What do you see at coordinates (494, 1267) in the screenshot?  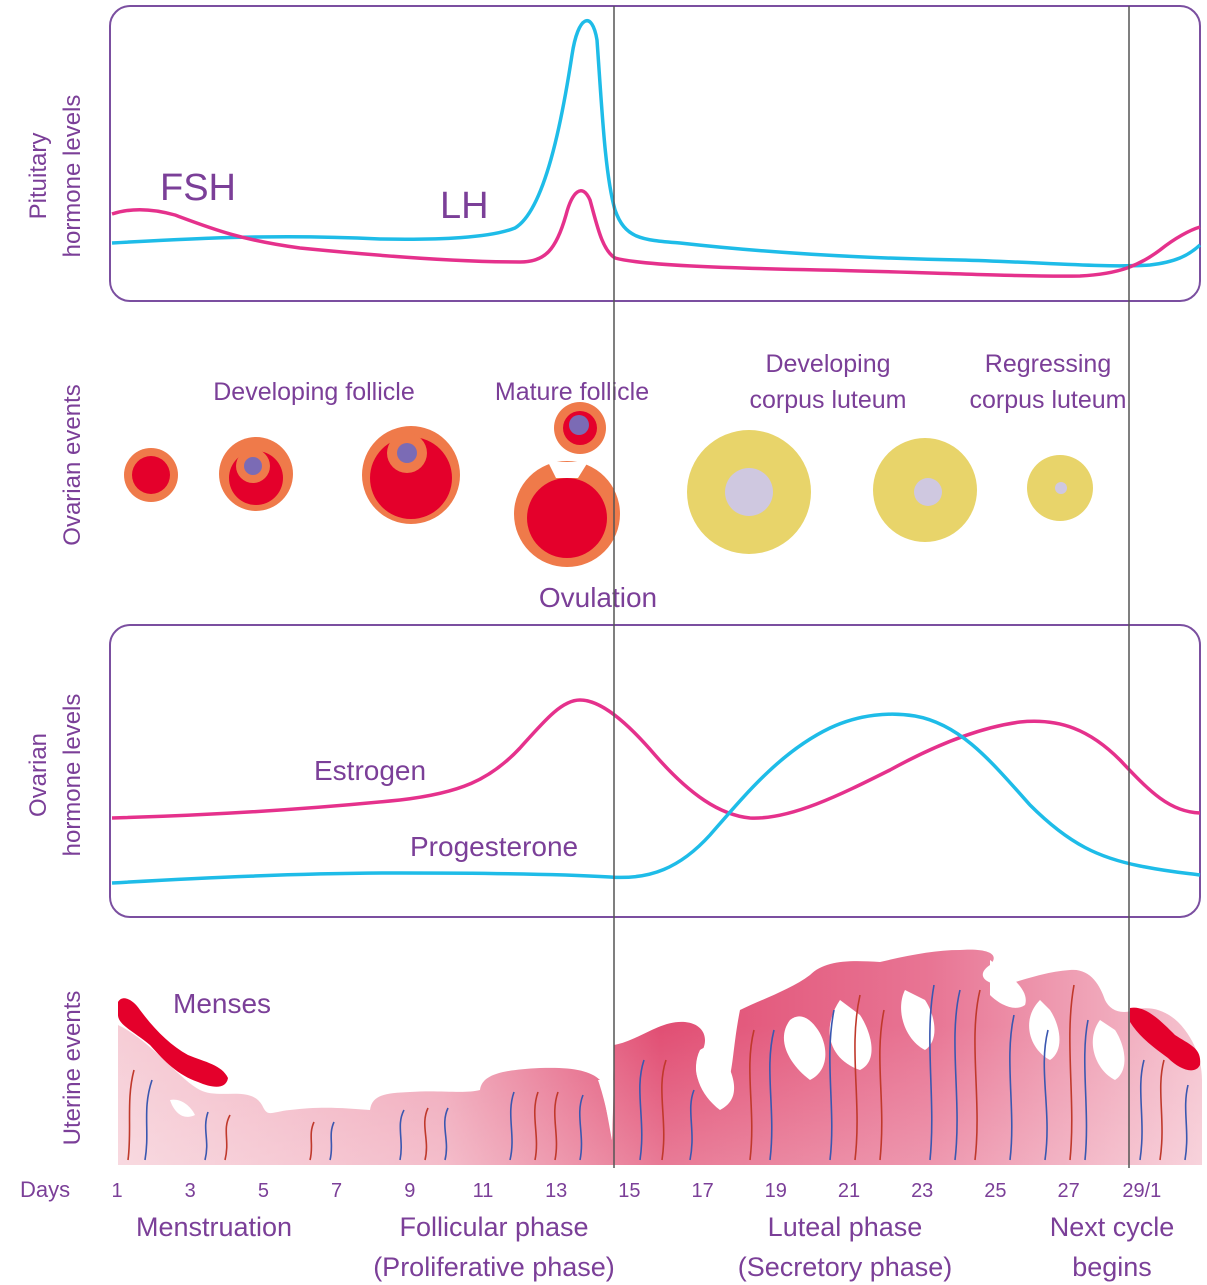 I see `proliferative-phase-label: (Proliferative phase)` at bounding box center [494, 1267].